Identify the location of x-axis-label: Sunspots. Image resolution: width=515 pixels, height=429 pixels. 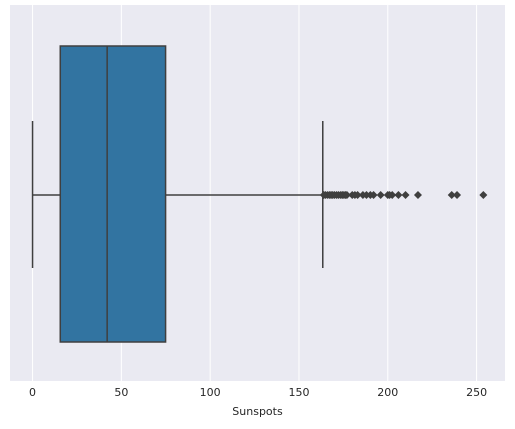
(257, 411).